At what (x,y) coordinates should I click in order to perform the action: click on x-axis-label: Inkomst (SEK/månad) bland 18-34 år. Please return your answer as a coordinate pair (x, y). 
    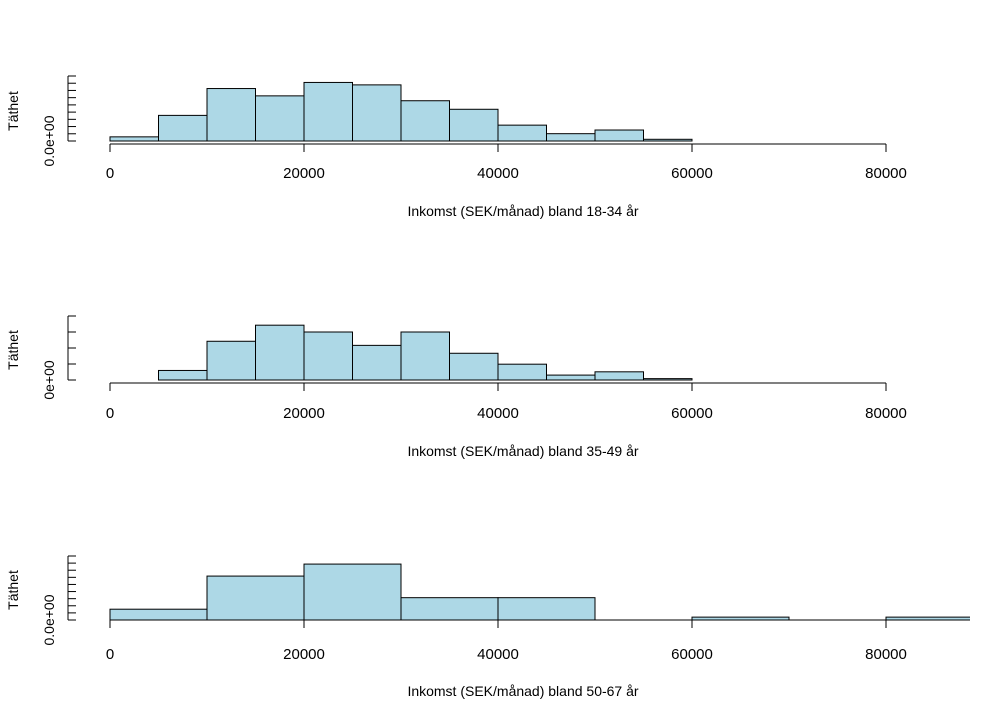
    Looking at the image, I should click on (522, 211).